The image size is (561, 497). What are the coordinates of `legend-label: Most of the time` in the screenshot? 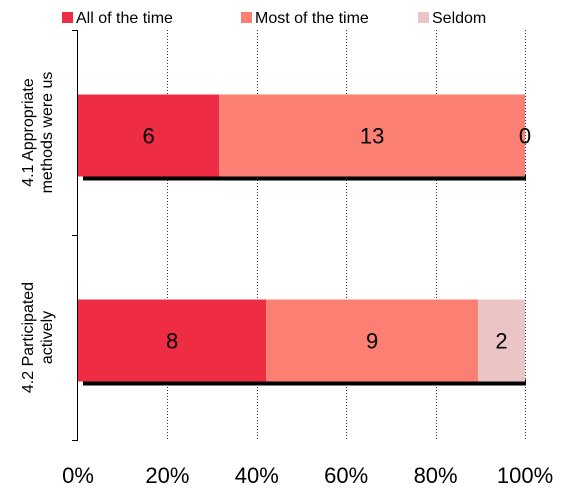 It's located at (312, 18).